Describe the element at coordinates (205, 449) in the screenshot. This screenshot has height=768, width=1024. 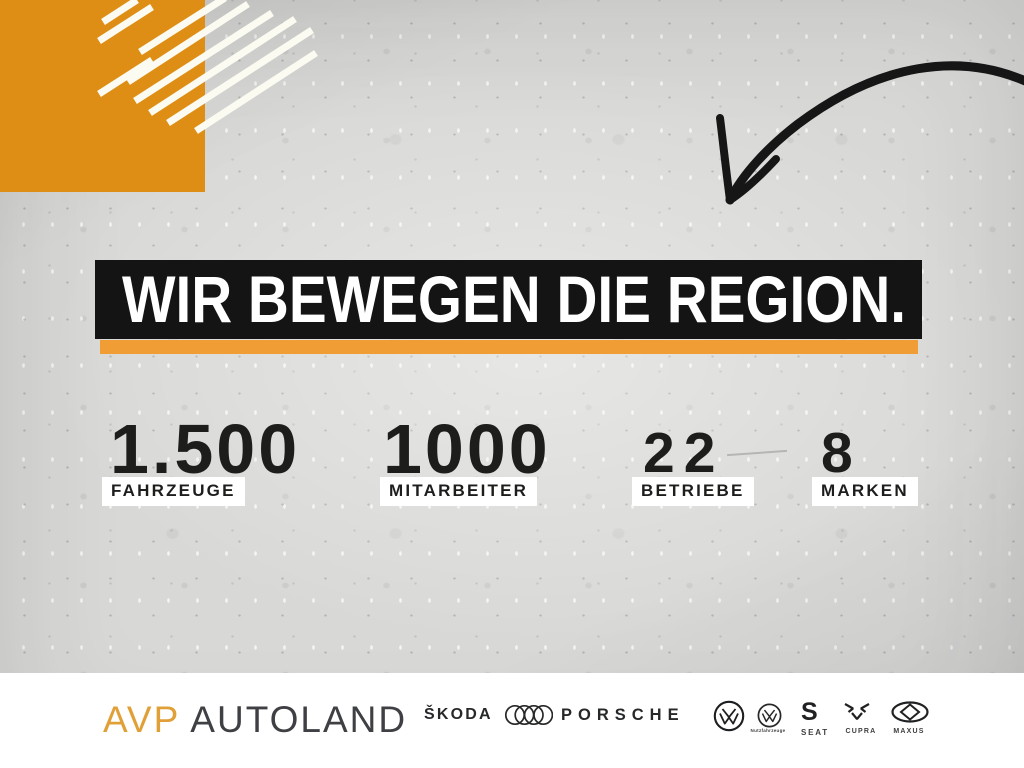
I see `stat-value: 1.500` at that location.